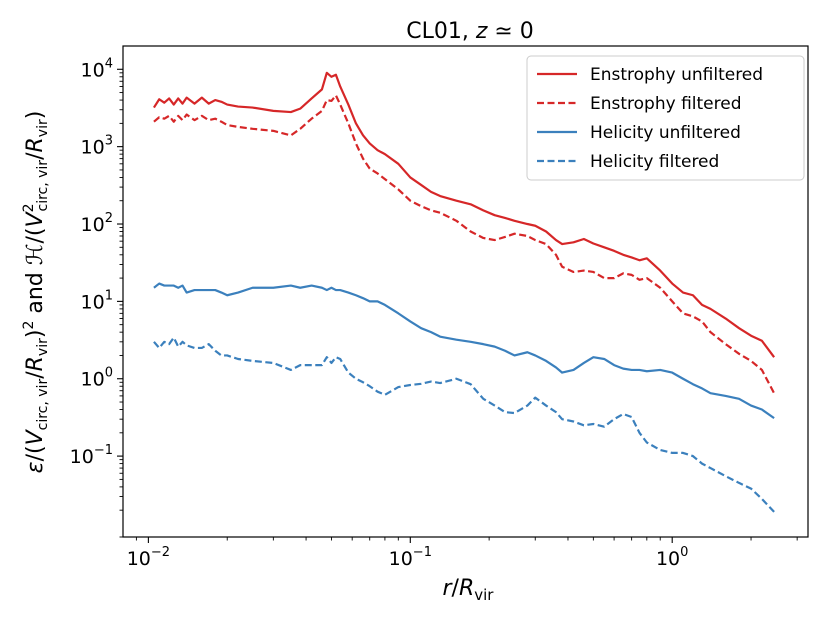  What do you see at coordinates (654, 162) in the screenshot?
I see `legend-label: Helicity filtered` at bounding box center [654, 162].